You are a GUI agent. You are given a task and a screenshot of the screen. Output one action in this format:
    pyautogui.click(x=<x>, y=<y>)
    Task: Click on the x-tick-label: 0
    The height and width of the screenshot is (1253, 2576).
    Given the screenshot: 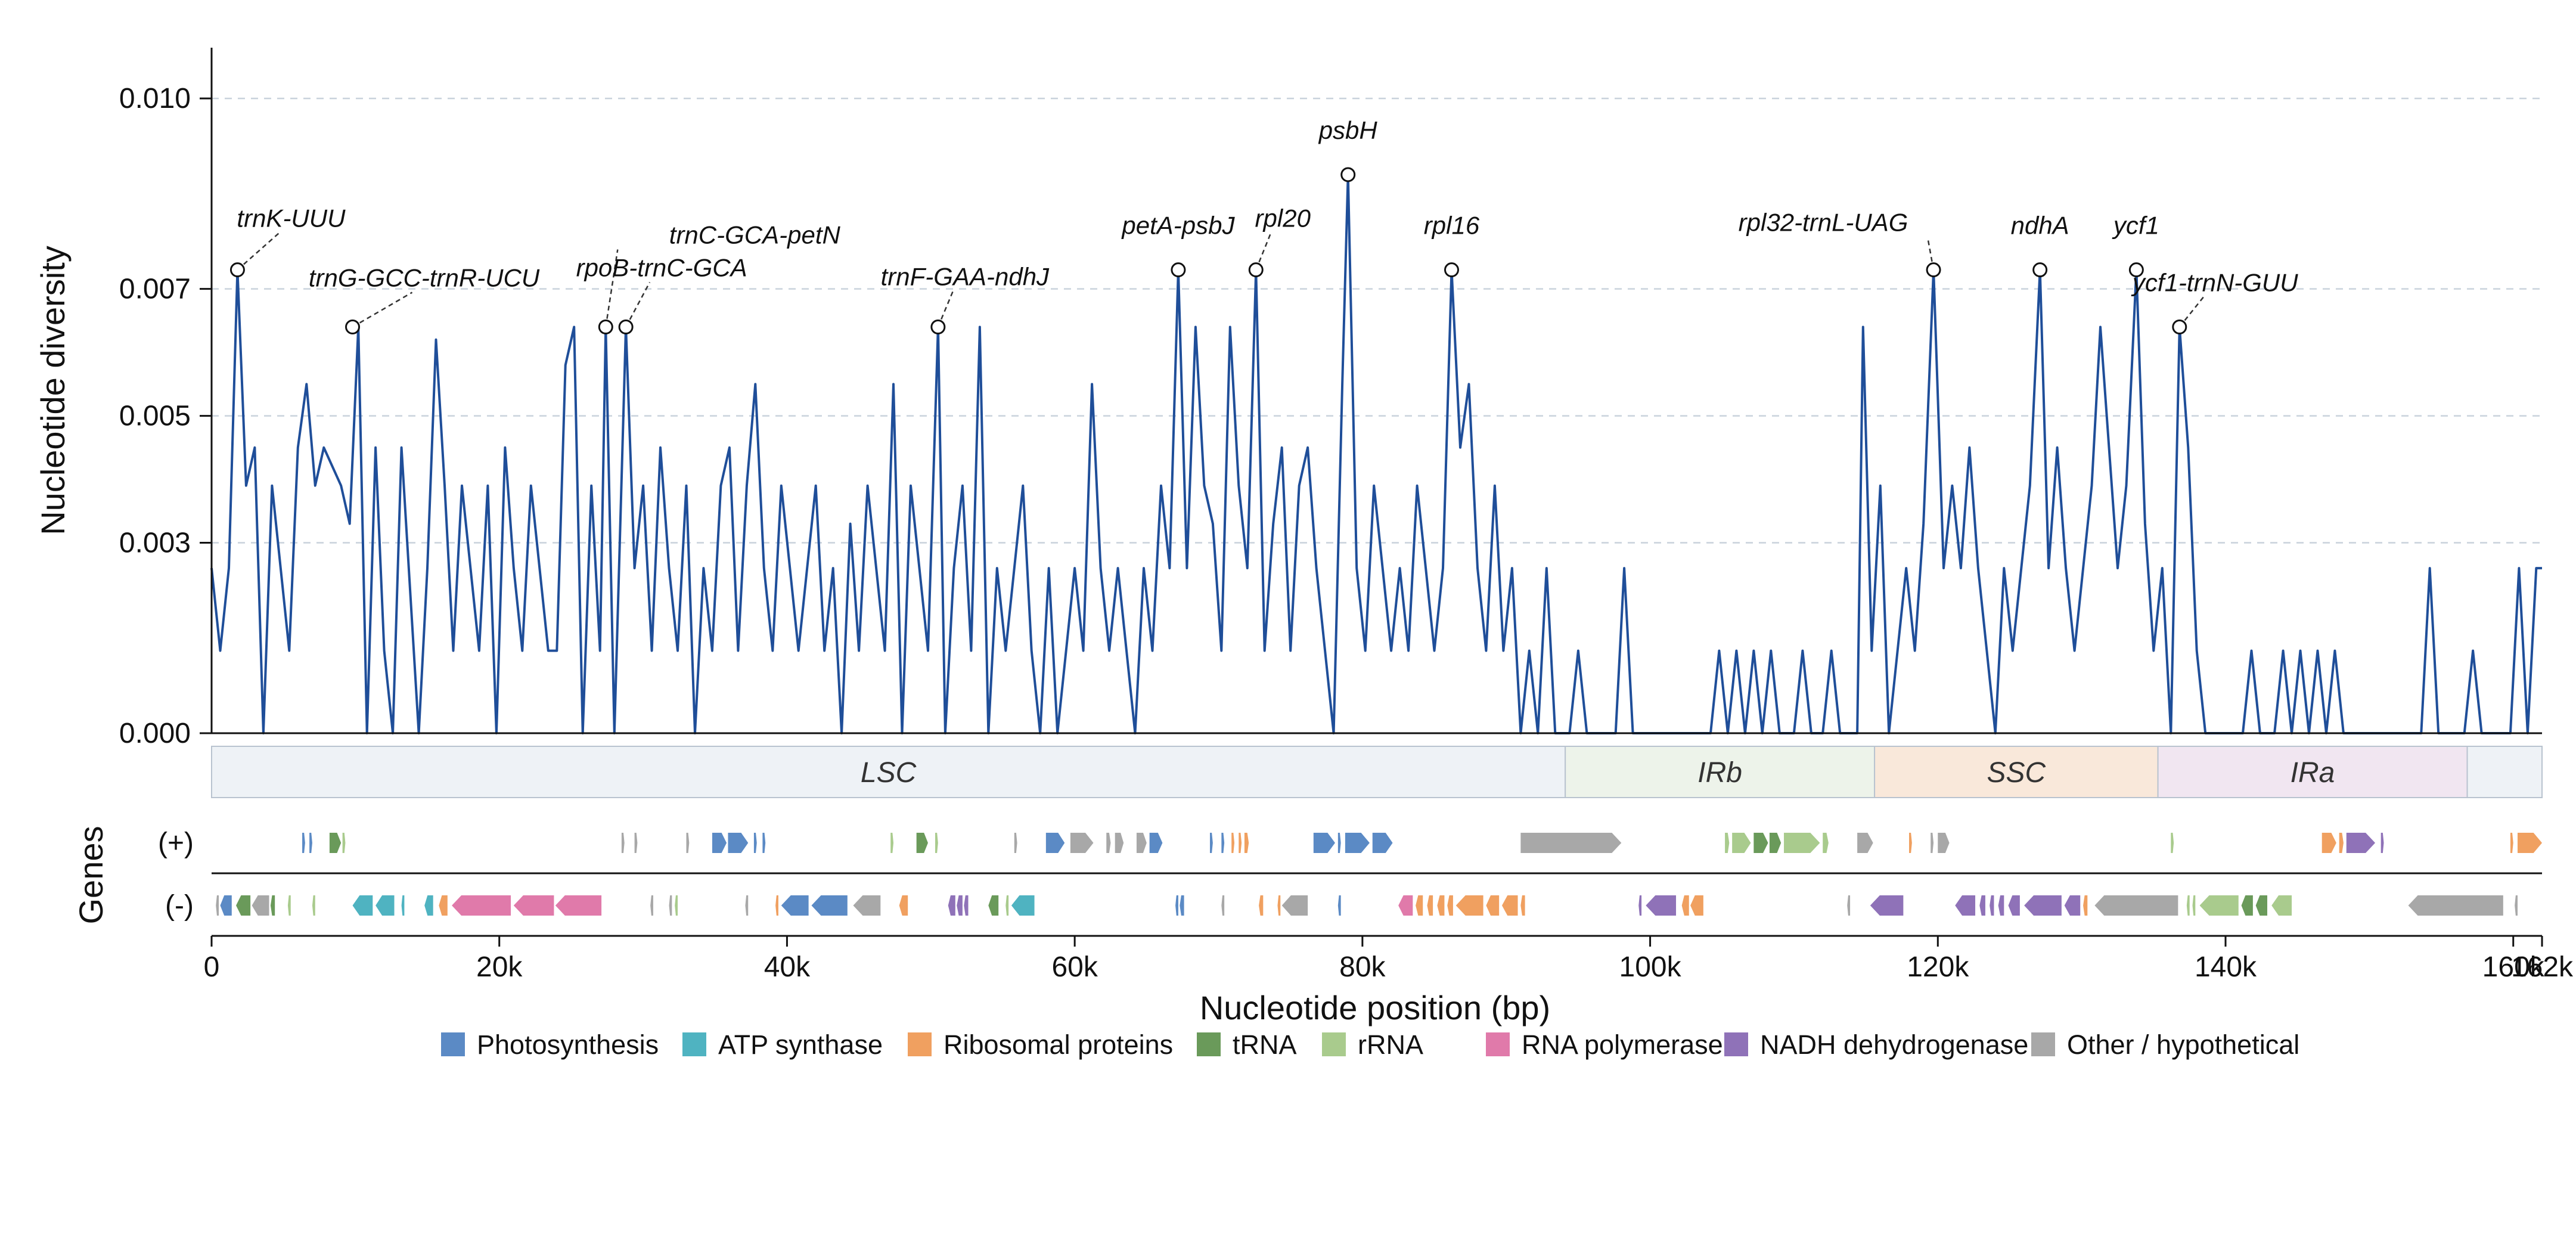 What is the action you would take?
    pyautogui.click(x=212, y=967)
    